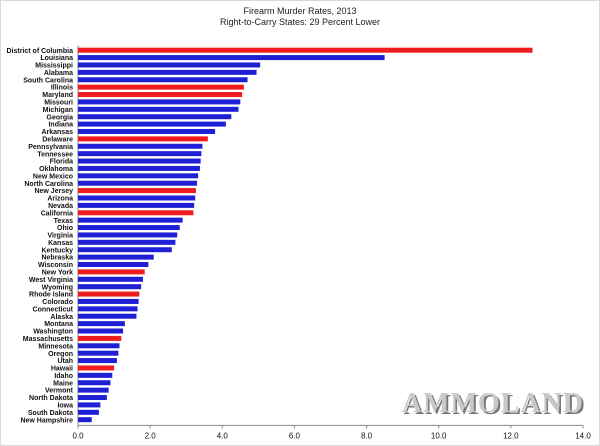 The image size is (600, 446). I want to click on category-label: Utah, so click(65, 361).